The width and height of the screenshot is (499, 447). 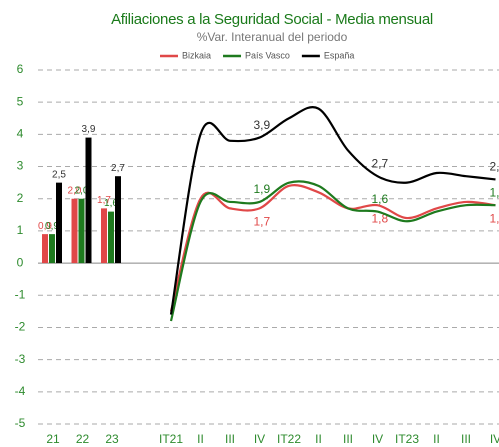 I want to click on y-tick-label: 3, so click(x=20, y=166).